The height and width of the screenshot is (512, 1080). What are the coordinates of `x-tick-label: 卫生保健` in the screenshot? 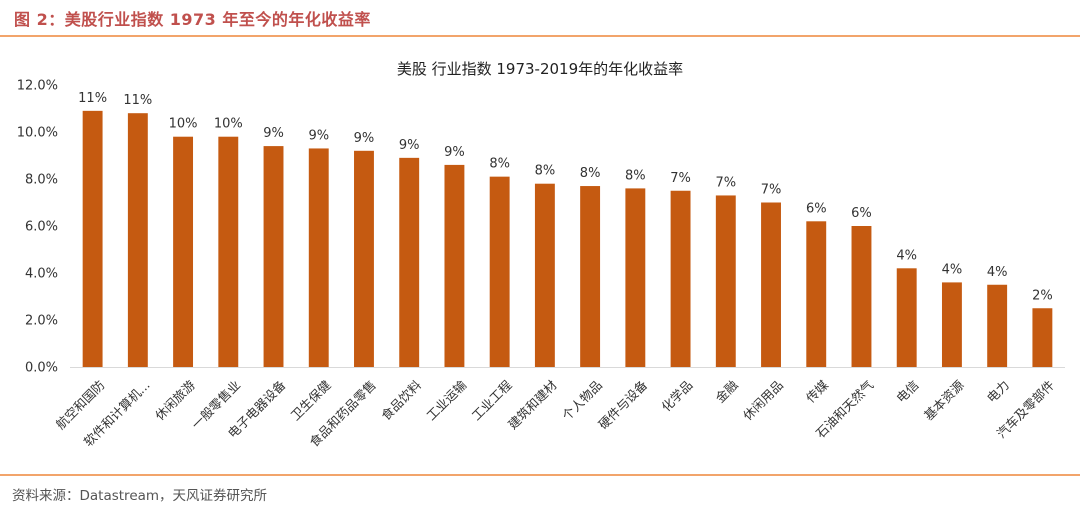 It's located at (311, 400).